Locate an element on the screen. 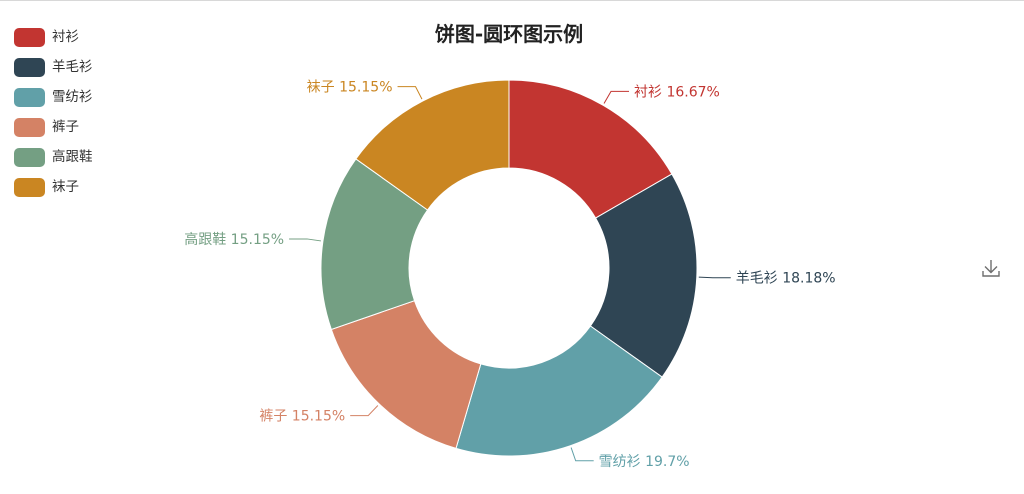 This screenshot has width=1024, height=494. slice-data-label: 袜子 15.15% is located at coordinates (350, 88).